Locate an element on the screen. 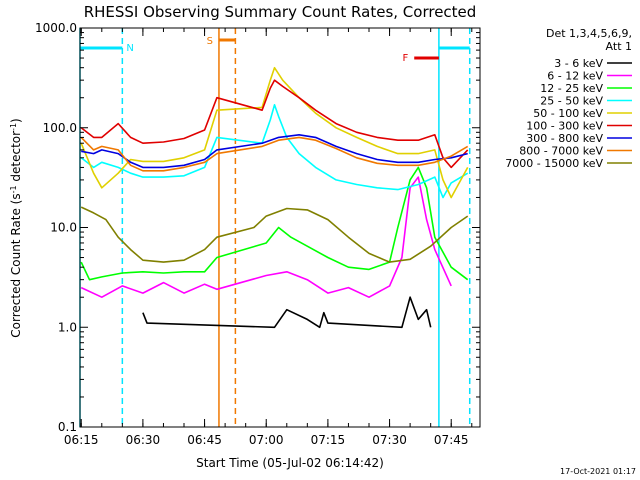 The image size is (640, 480). legend-item: 100 - 300 keV is located at coordinates (579, 126).